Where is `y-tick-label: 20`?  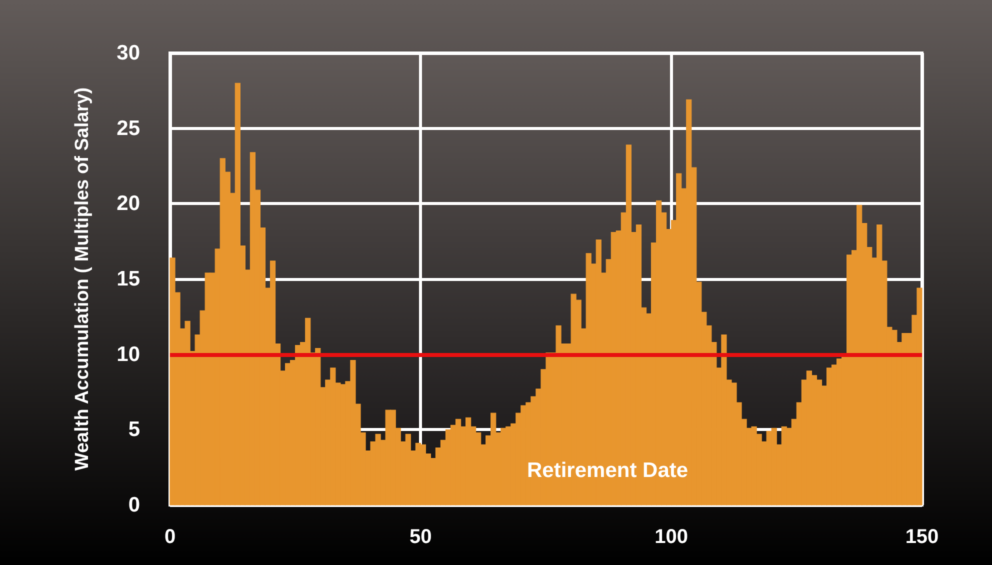
y-tick-label: 20 is located at coordinates (128, 204).